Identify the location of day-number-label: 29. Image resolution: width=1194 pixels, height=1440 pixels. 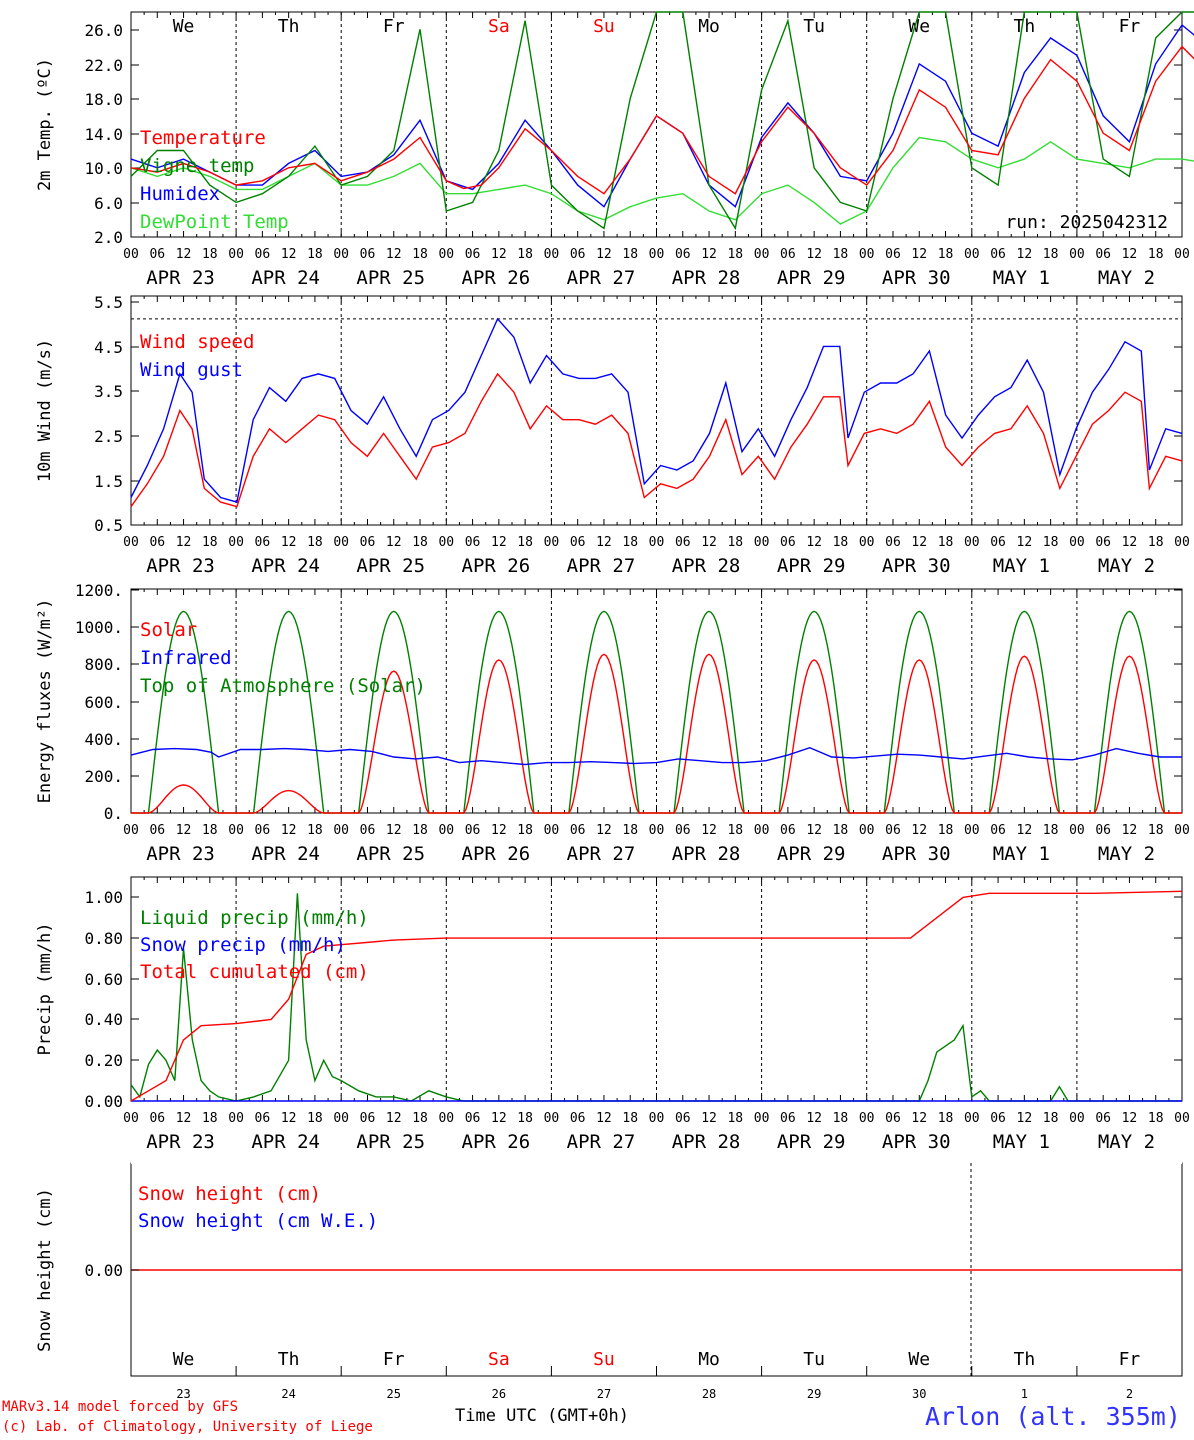
(814, 1394).